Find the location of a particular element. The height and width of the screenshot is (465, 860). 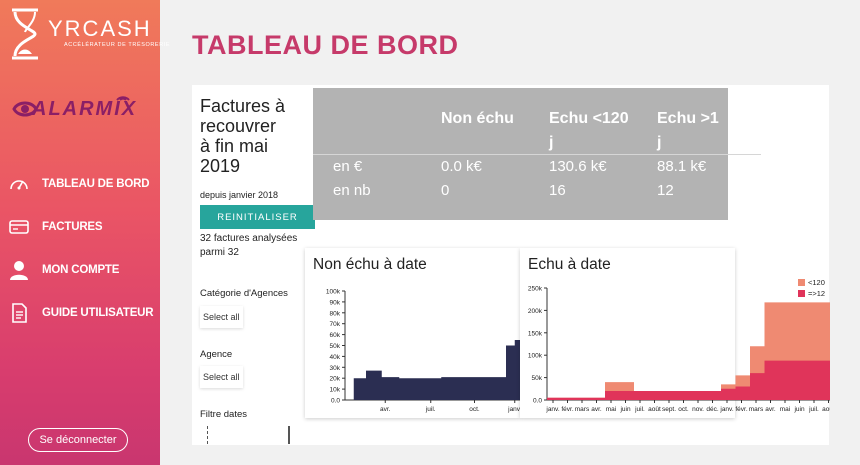

row-nb-echu-120: 16 is located at coordinates (557, 190).